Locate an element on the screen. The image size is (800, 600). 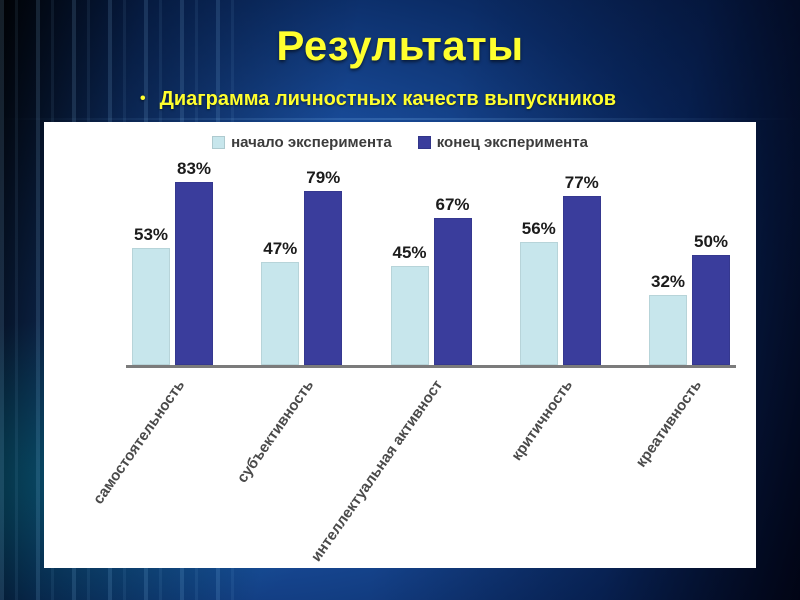
bar-group: 45% 67% интеллектуальная активност is located at coordinates (390, 379).